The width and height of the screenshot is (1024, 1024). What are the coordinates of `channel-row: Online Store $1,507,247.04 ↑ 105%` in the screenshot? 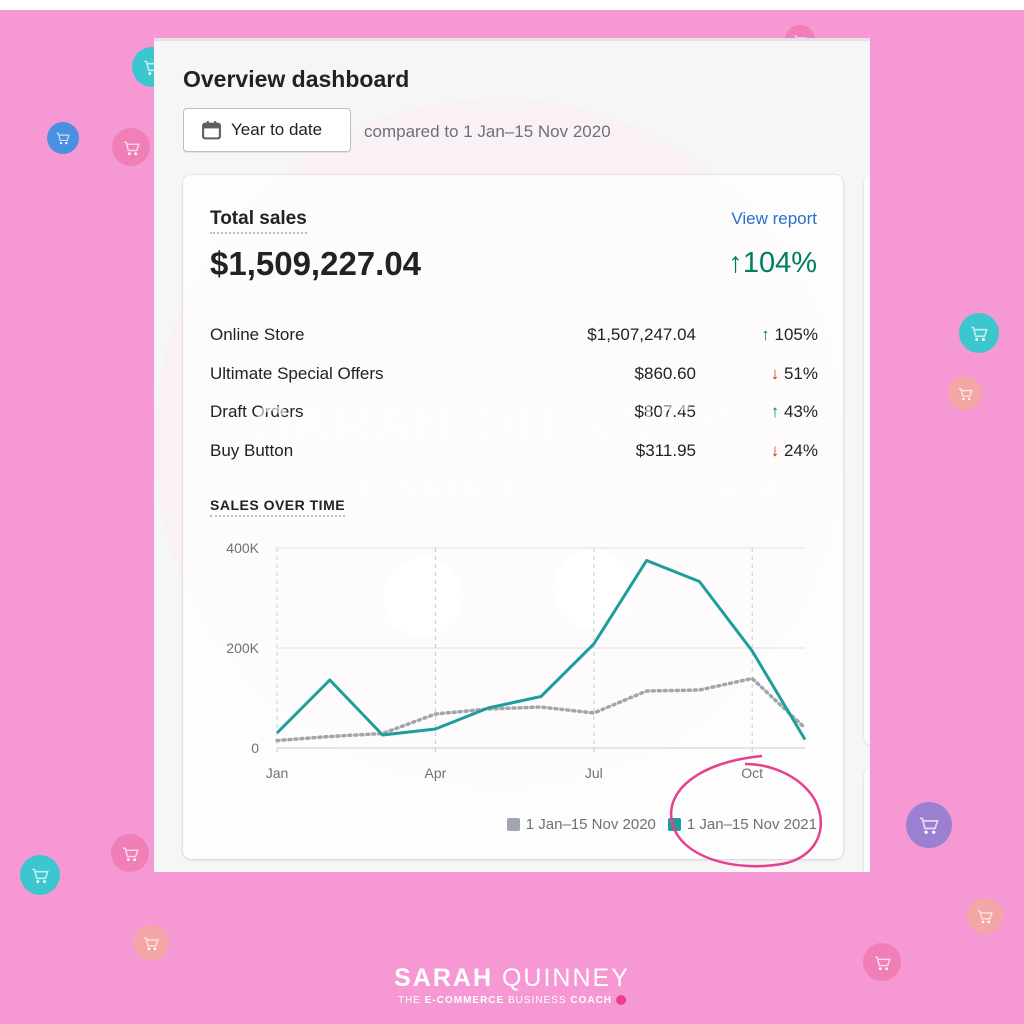 It's located at (514, 337).